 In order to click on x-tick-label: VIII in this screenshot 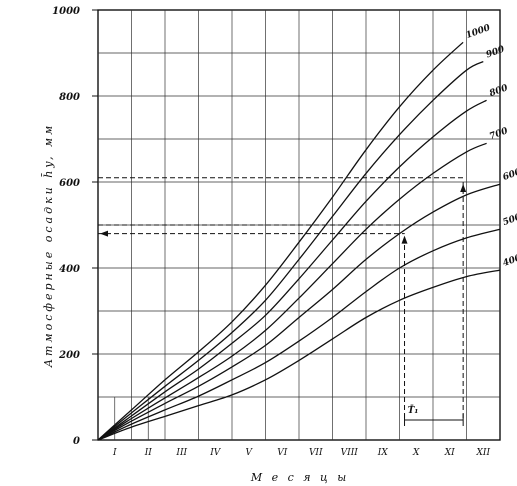, I will do `click(350, 453)`.